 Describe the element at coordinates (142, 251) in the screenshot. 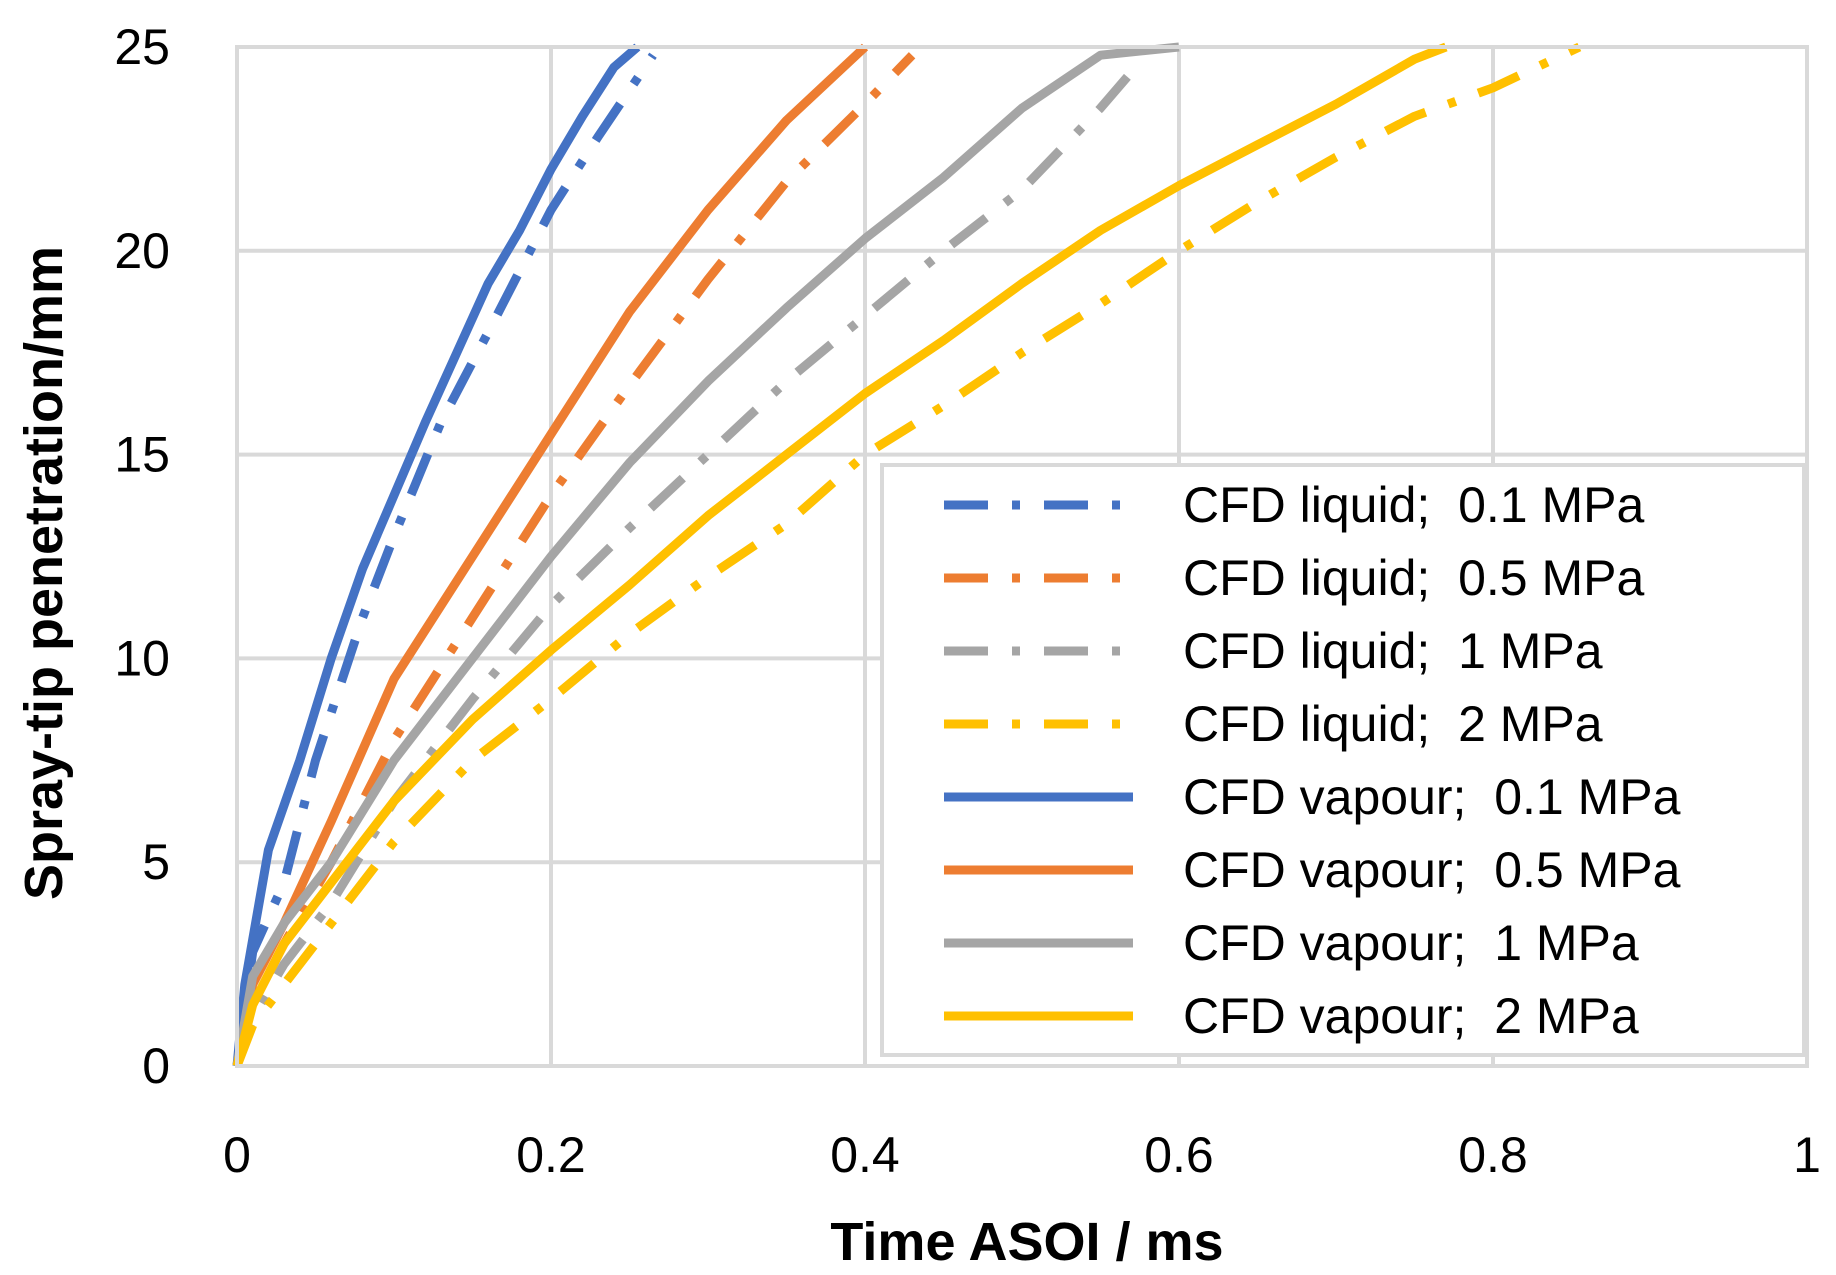

I see `y-tick-label: 20` at that location.